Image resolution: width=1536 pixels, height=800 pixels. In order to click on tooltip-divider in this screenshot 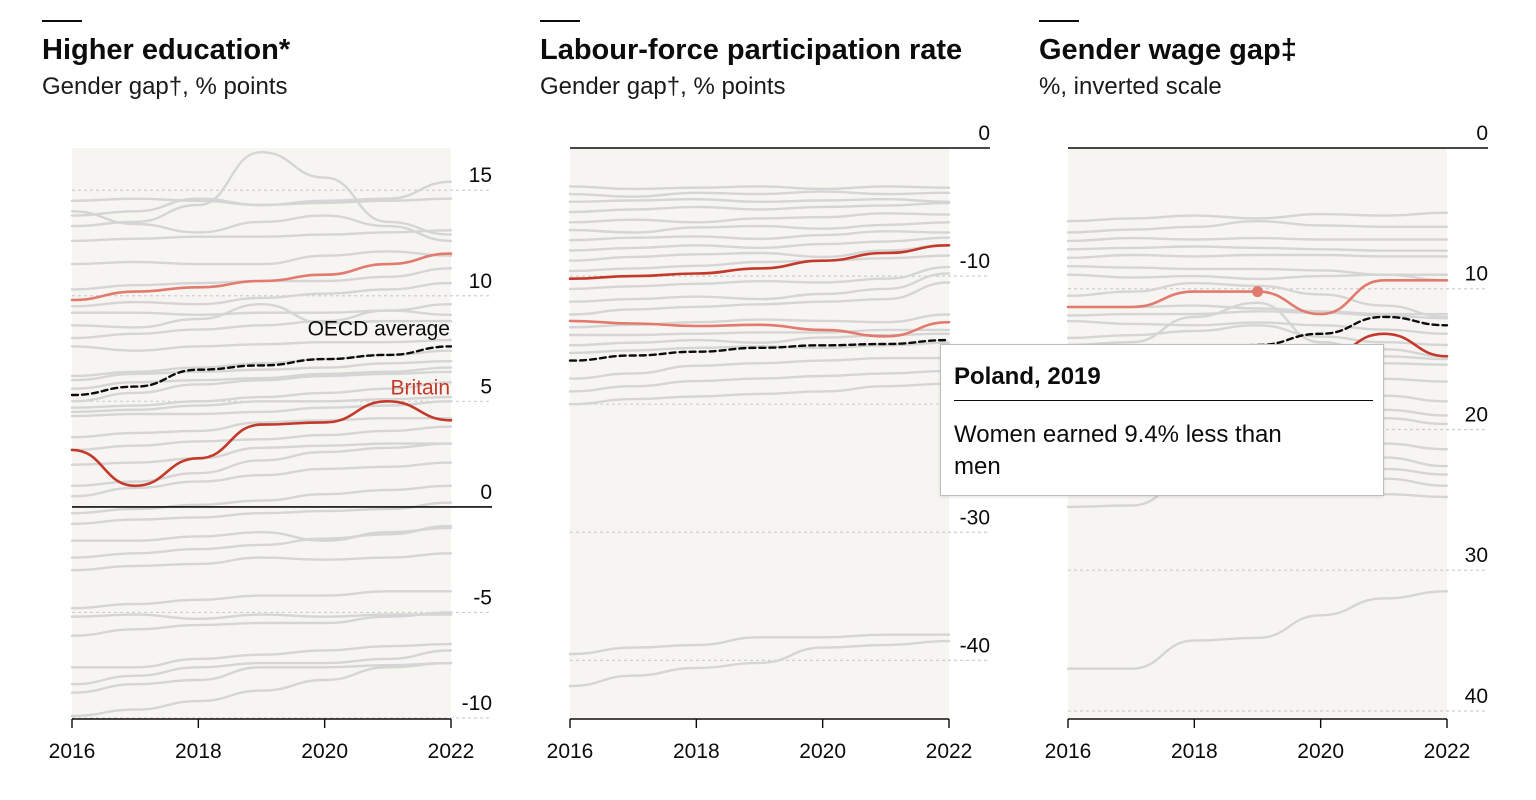, I will do `click(1163, 400)`.